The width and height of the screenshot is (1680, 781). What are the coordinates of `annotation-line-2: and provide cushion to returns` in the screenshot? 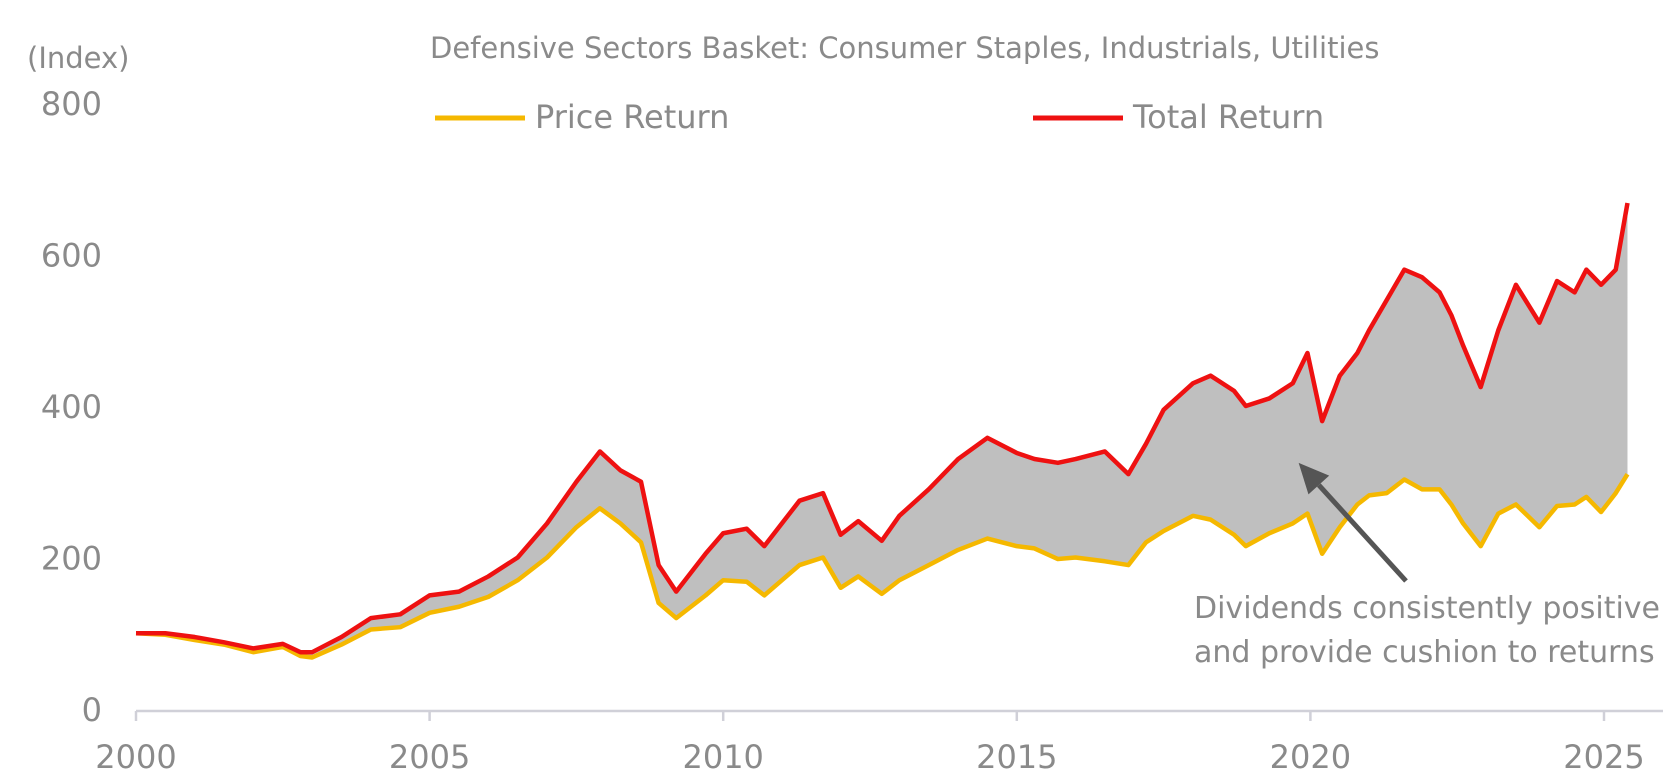 It's located at (1424, 652).